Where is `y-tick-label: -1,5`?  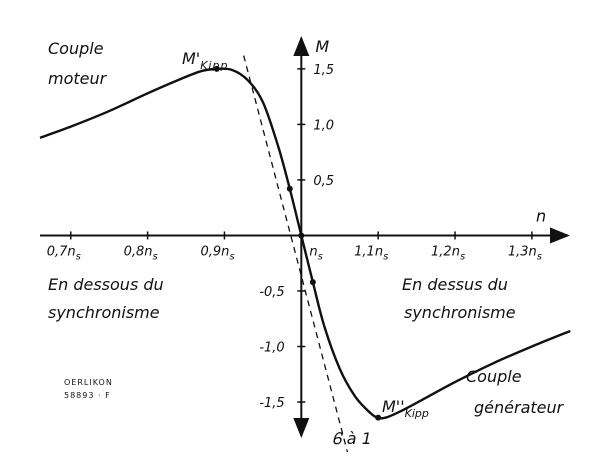 y-tick-label: -1,5 is located at coordinates (271, 403).